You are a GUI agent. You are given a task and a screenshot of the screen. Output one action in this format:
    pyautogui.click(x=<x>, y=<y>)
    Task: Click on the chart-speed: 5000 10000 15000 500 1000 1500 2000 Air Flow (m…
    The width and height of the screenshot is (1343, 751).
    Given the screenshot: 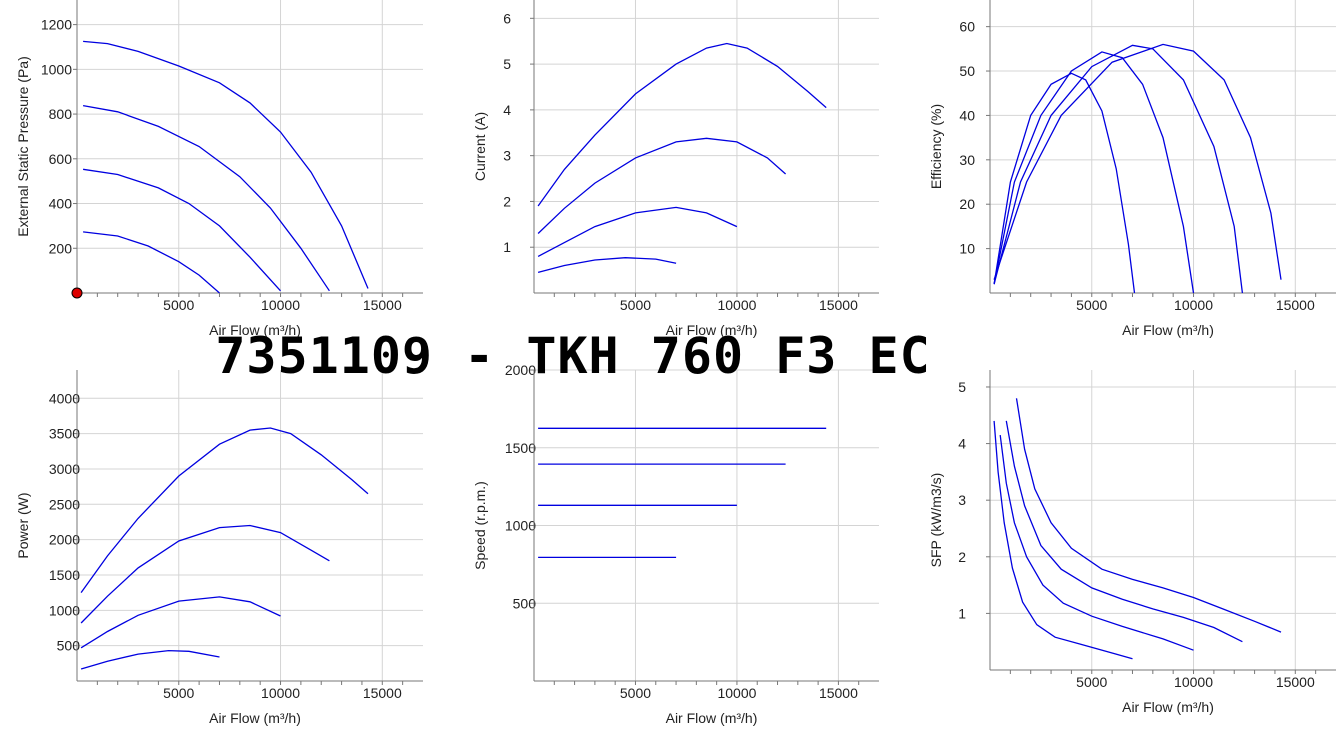 What is the action you would take?
    pyautogui.click(x=675, y=544)
    